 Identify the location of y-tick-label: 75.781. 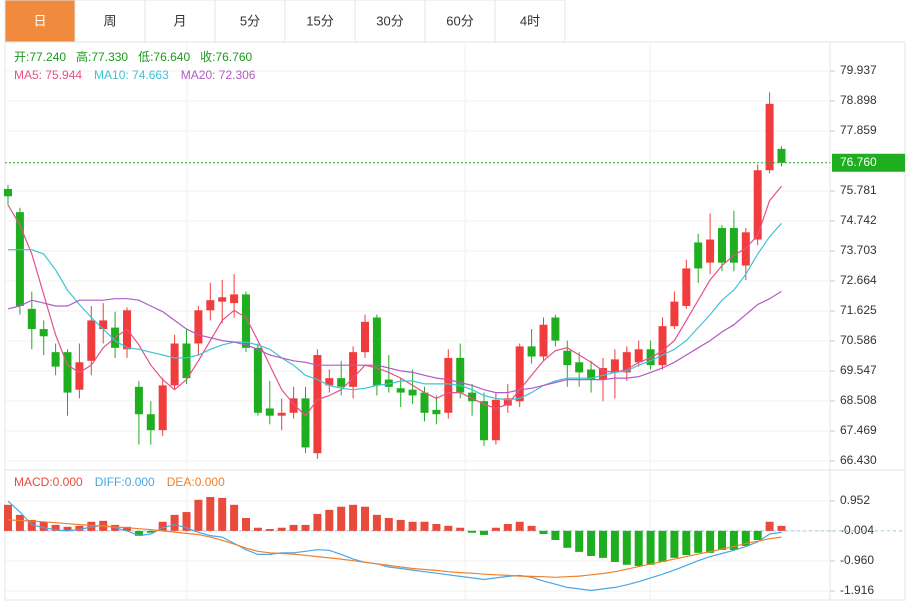
(858, 190).